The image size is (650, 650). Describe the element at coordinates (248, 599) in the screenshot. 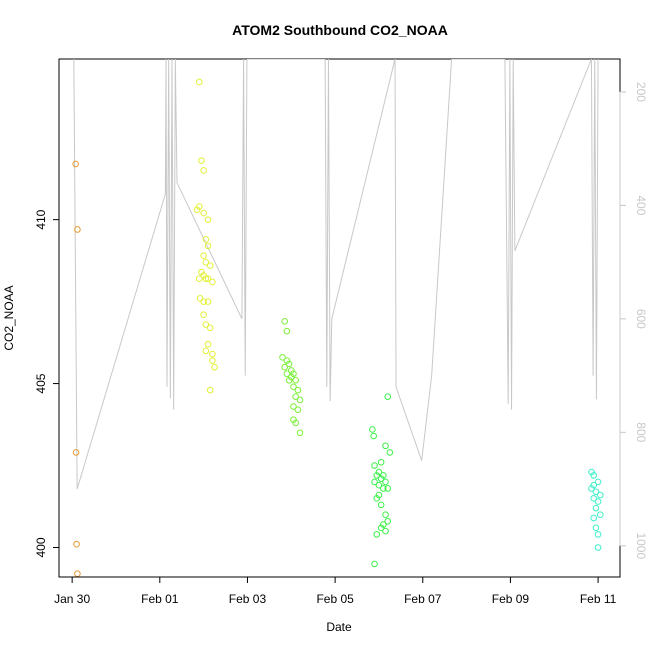

I see `x-tick-label: Feb 03` at that location.